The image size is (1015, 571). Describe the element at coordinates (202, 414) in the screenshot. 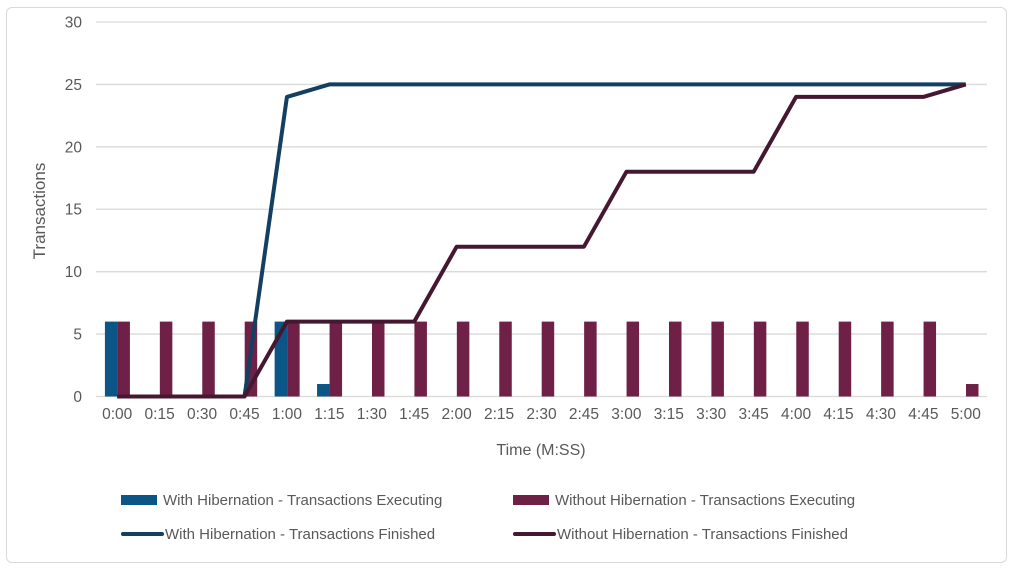

I see `x-tick-label: 0:30` at that location.